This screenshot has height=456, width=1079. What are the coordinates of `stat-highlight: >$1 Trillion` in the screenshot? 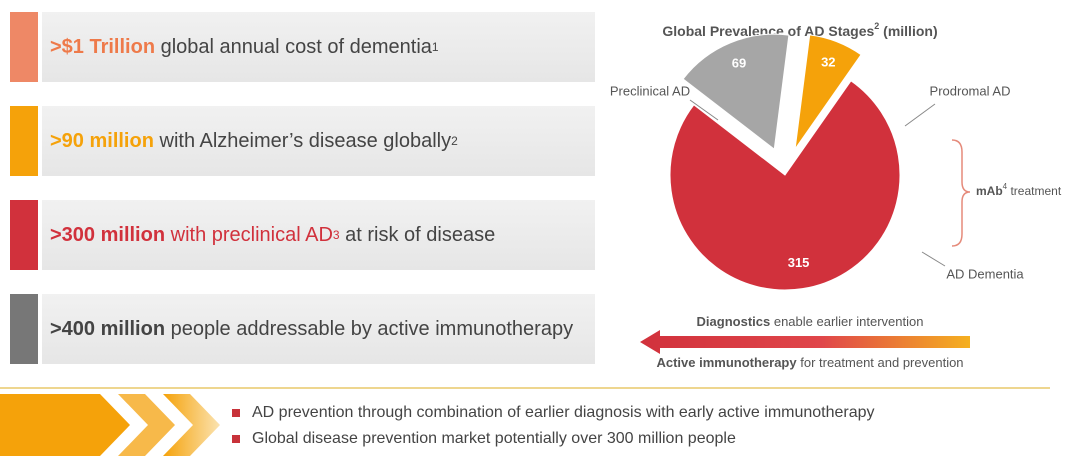 It's located at (103, 46).